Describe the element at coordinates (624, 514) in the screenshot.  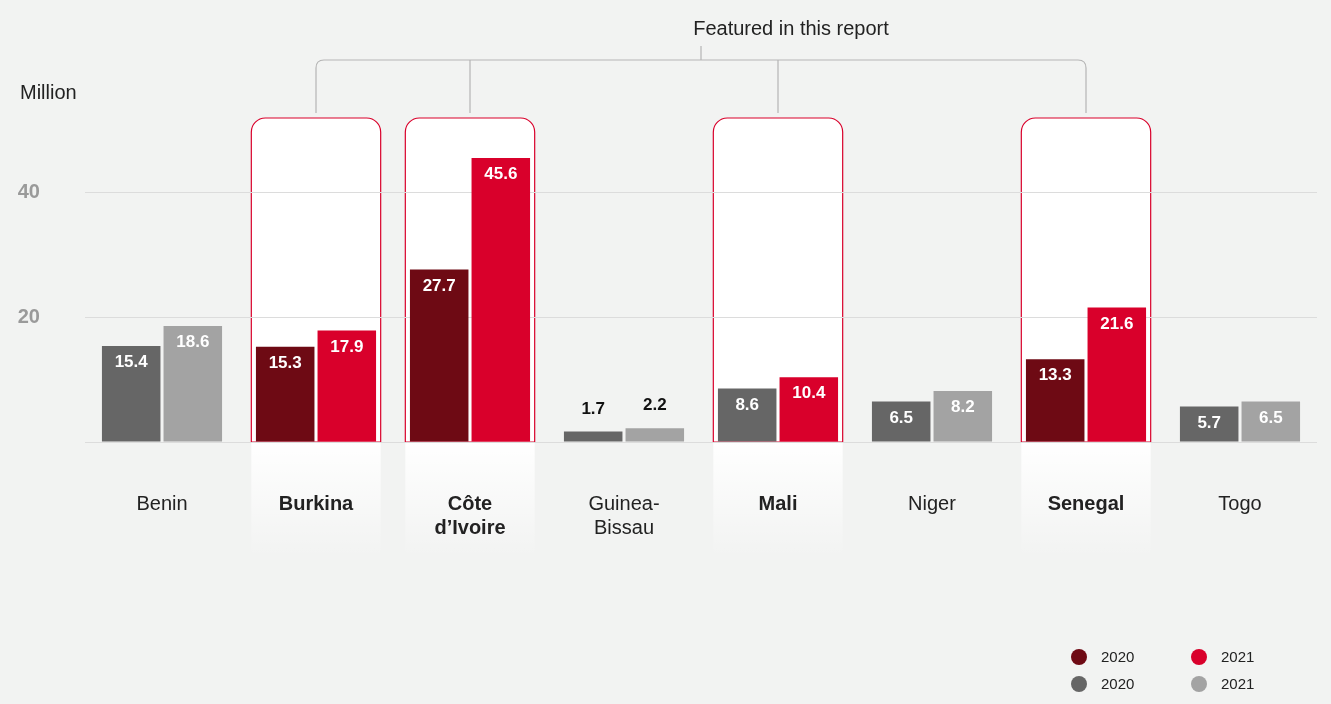
I see `x-tick-label: Guinea-Bissau` at that location.